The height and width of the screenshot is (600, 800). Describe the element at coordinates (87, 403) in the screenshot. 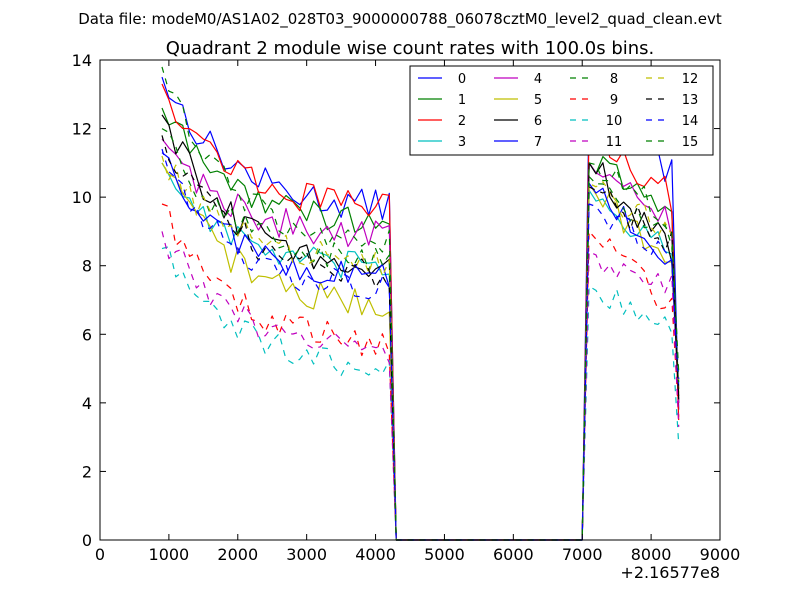

I see `y-tick-label: 4` at that location.